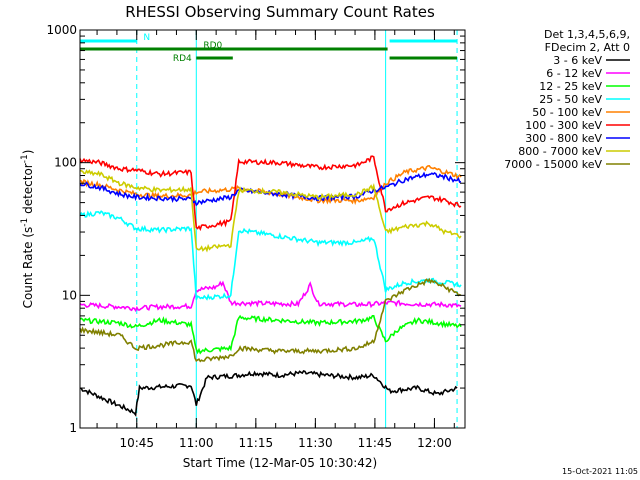 The height and width of the screenshot is (480, 640). What do you see at coordinates (587, 34) in the screenshot?
I see `legend-header-0: Det 1,3,4,5,6,9,` at bounding box center [587, 34].